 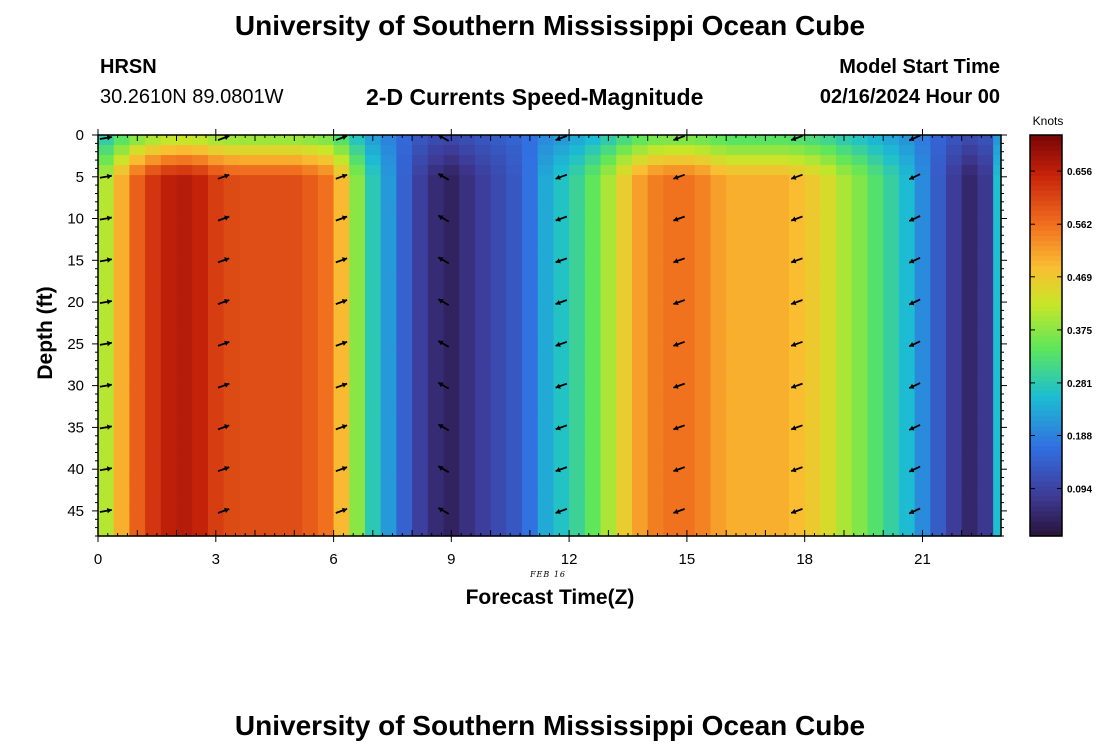 What do you see at coordinates (550, 597) in the screenshot?
I see `x-axis-label: Forecast Time(Z)` at bounding box center [550, 597].